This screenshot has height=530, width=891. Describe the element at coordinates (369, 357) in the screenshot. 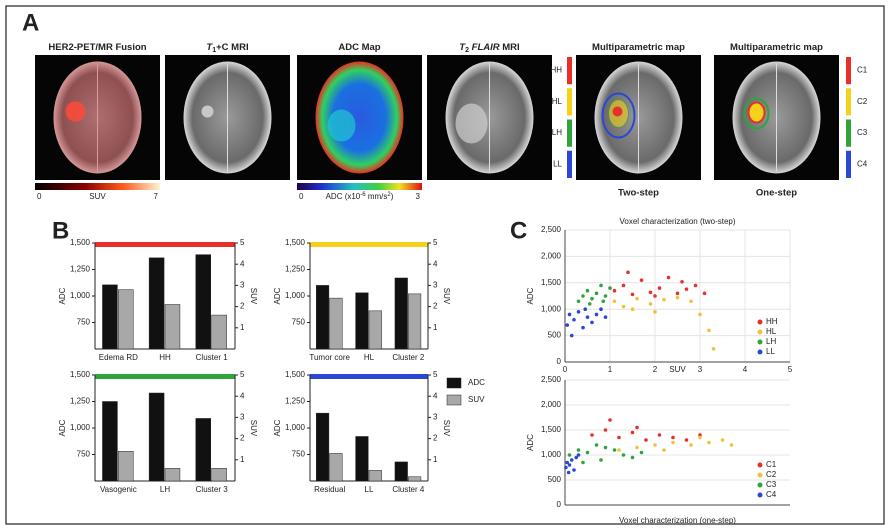

I see `x-tick-label: HL` at that location.